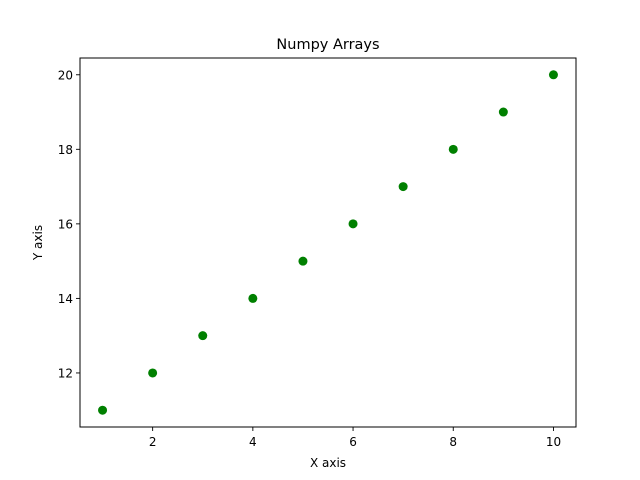 The height and width of the screenshot is (480, 640). Describe the element at coordinates (153, 442) in the screenshot. I see `x-tick-label: 2` at that location.